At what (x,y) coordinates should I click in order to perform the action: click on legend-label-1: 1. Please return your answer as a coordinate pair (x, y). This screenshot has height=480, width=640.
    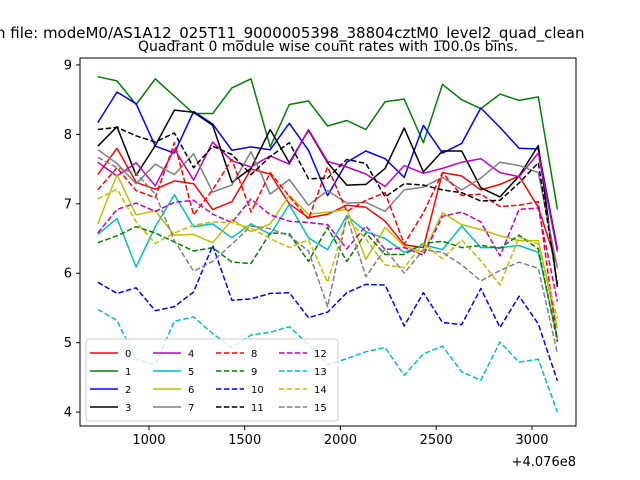
    Looking at the image, I should click on (128, 372).